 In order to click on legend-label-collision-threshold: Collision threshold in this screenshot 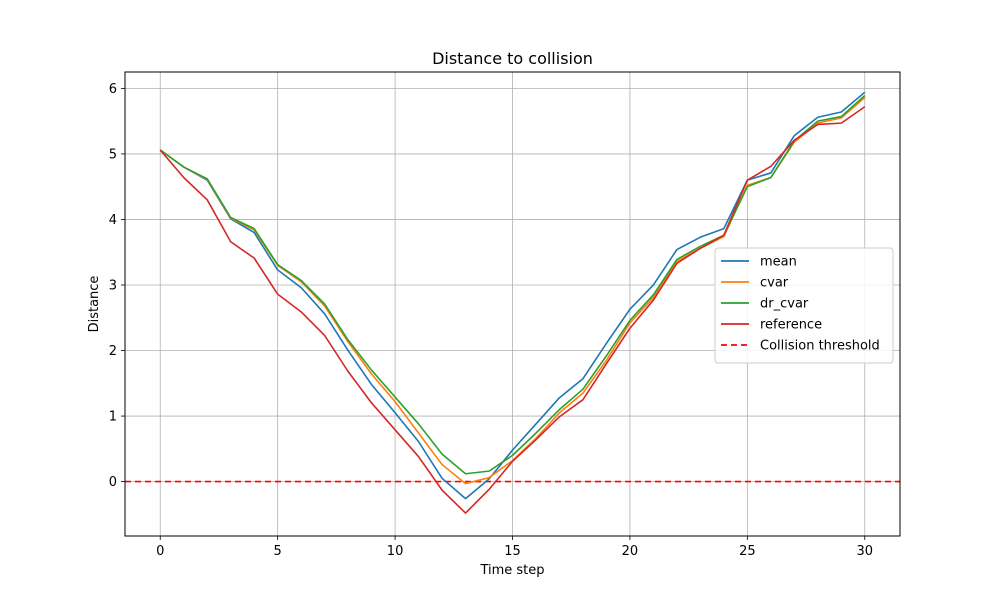, I will do `click(820, 346)`.